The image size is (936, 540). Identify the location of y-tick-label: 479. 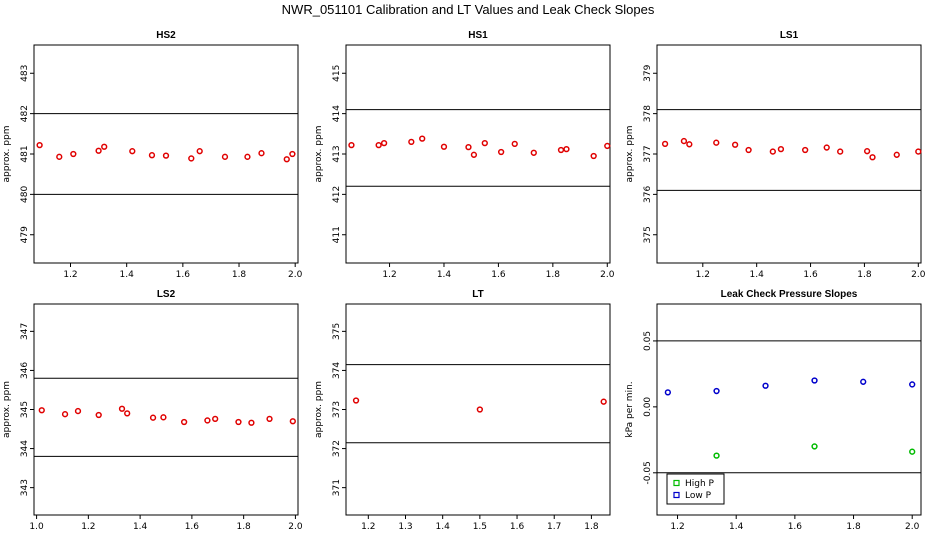
(25, 234).